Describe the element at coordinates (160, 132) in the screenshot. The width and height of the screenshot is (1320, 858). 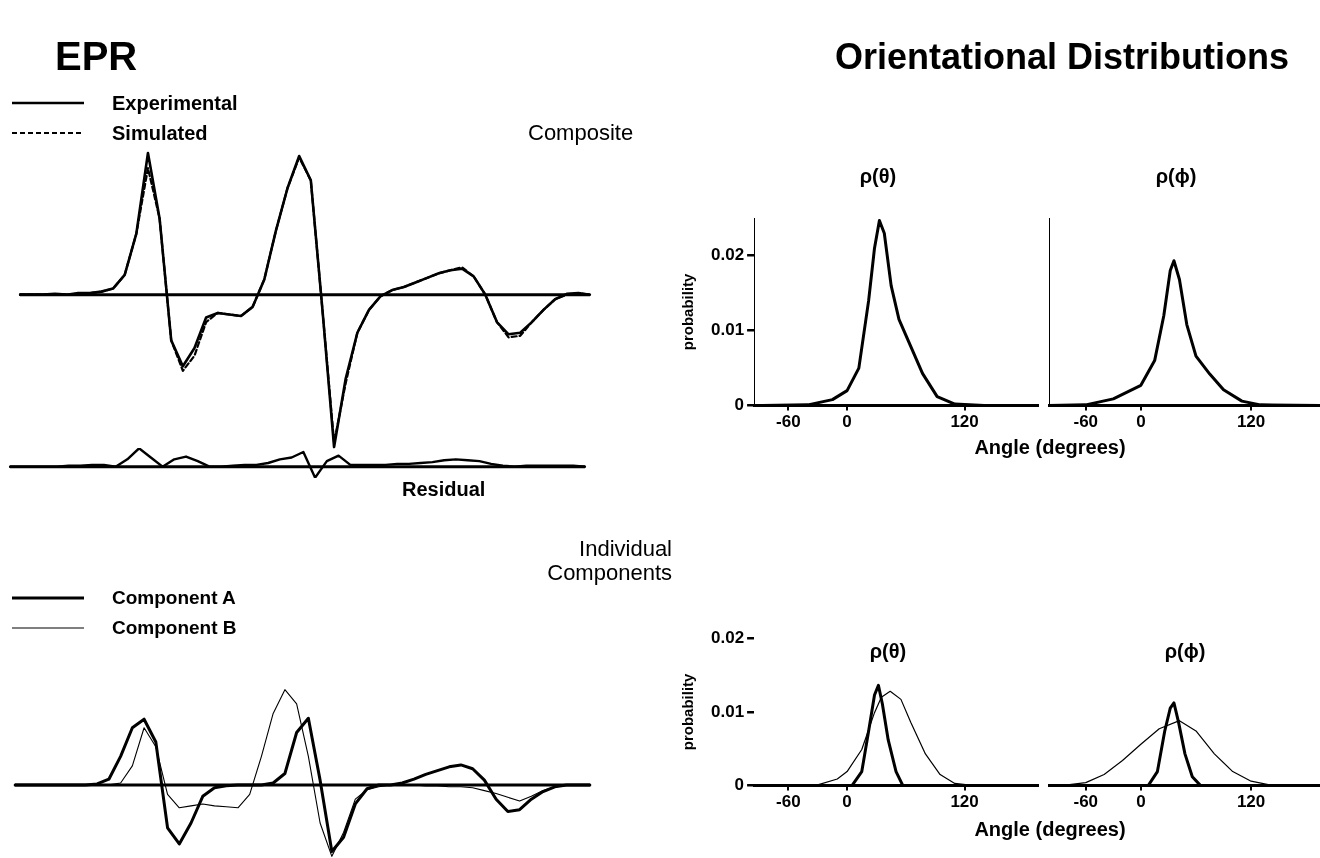
I see `legend-label: Simulated` at that location.